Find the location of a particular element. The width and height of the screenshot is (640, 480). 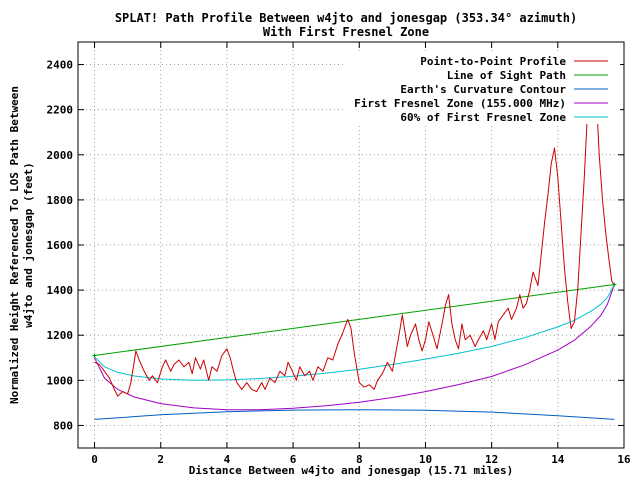

series-line-earth-s-curvature-contour is located at coordinates (354, 414).